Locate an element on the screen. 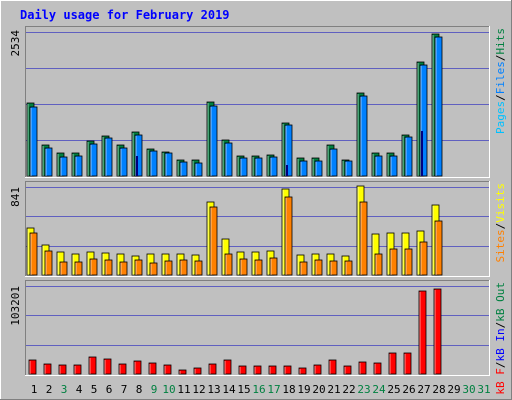 Image resolution: width=512 pixels, height=400 pixels. day-label: 19 is located at coordinates (303, 389).